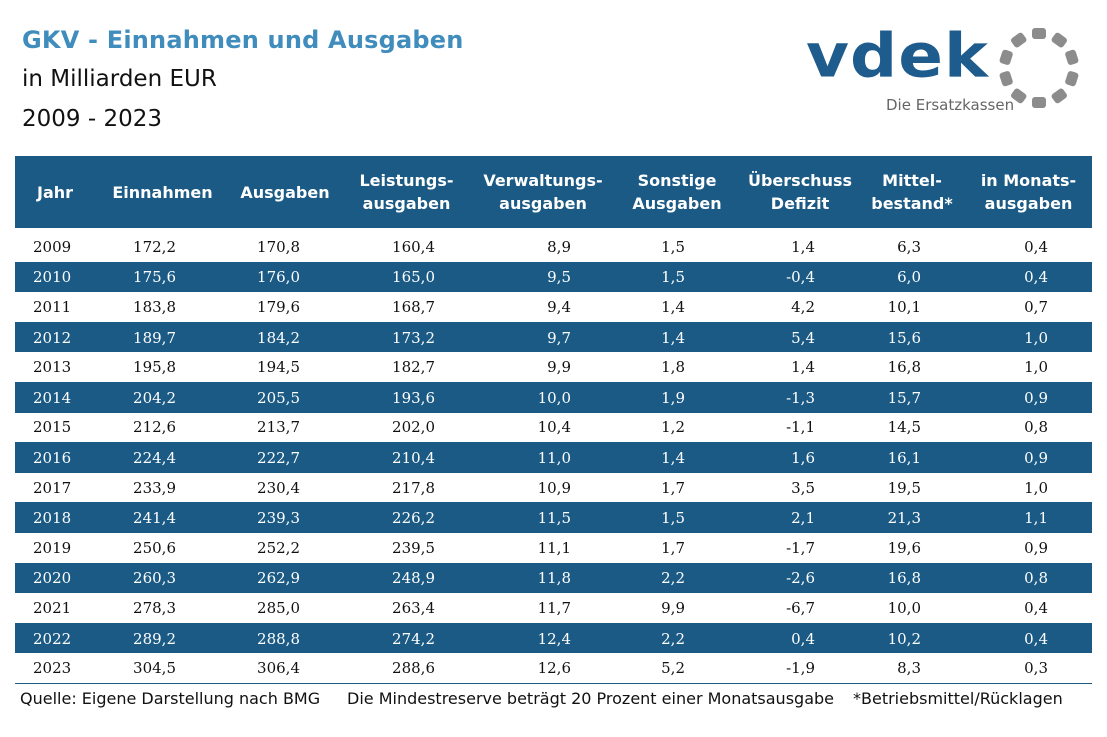 Image resolution: width=1107 pixels, height=737 pixels. I want to click on value-cell: 5,4, so click(800, 337).